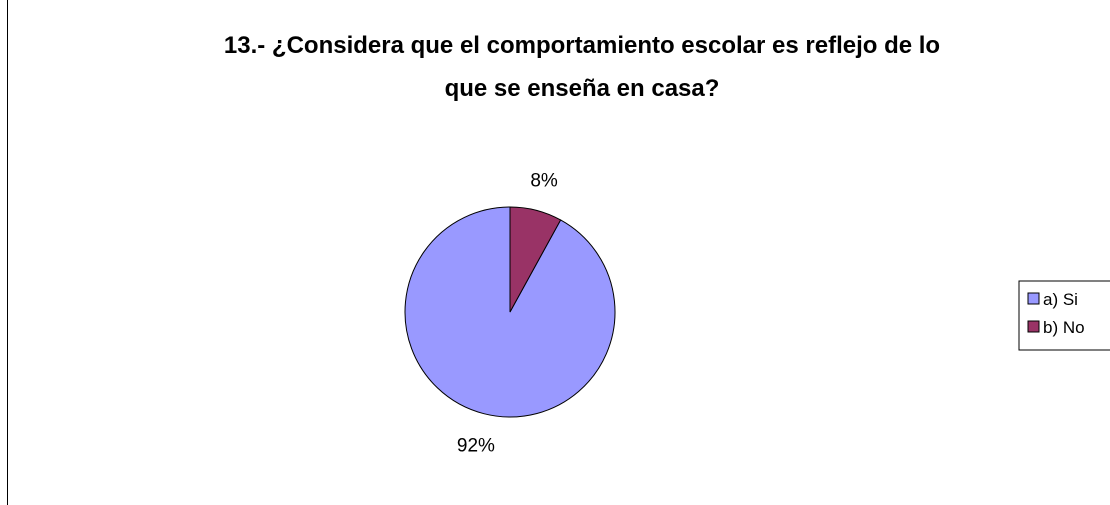  Describe the element at coordinates (582, 88) in the screenshot. I see `chart-title-line-2: que se enseña en casa?` at that location.